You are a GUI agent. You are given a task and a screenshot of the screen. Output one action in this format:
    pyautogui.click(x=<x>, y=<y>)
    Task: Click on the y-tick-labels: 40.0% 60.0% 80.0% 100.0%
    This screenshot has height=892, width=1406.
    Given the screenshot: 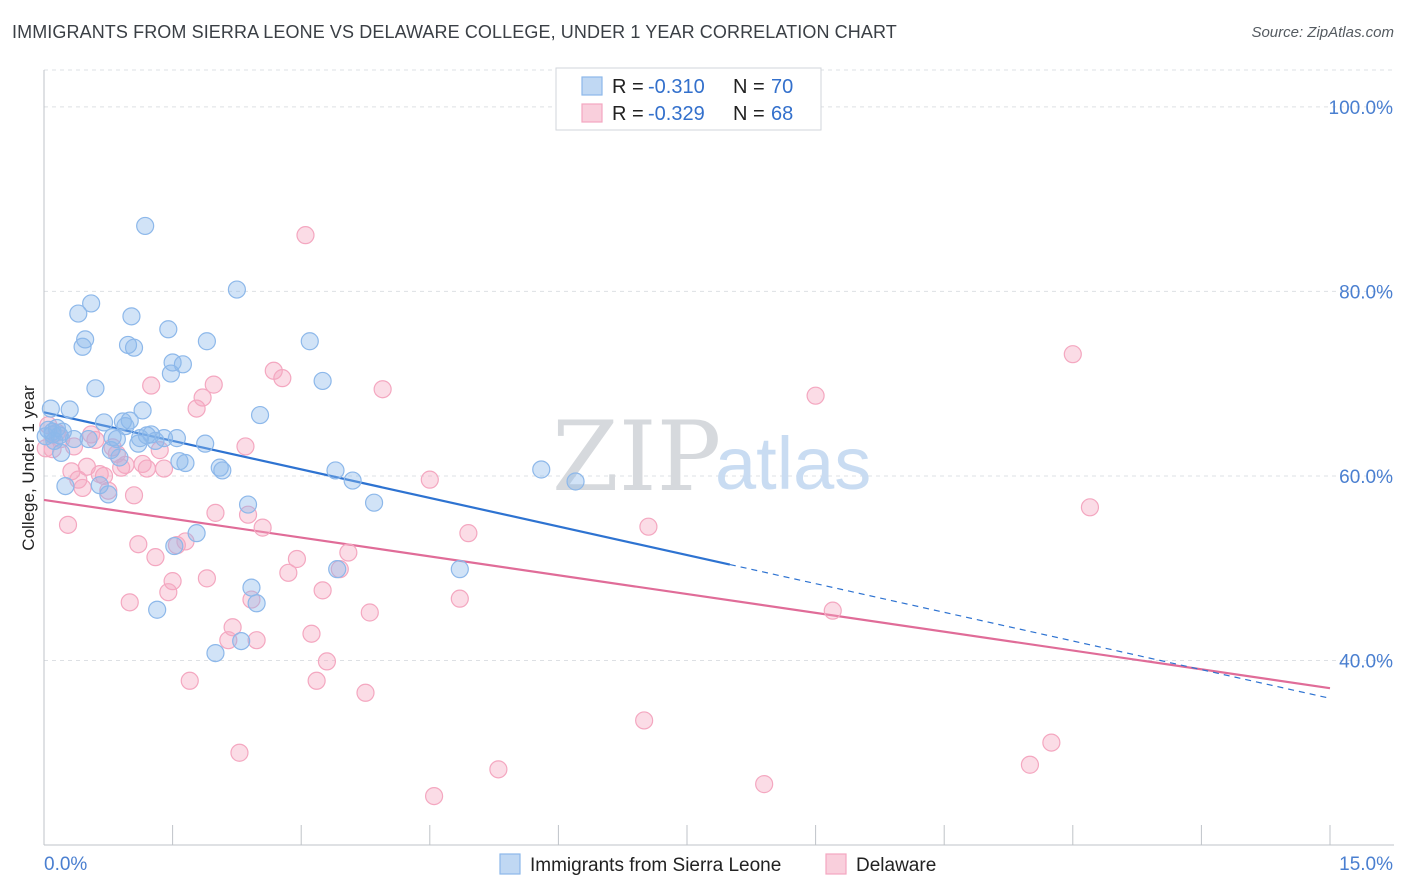 What is the action you would take?
    pyautogui.click(x=1361, y=385)
    